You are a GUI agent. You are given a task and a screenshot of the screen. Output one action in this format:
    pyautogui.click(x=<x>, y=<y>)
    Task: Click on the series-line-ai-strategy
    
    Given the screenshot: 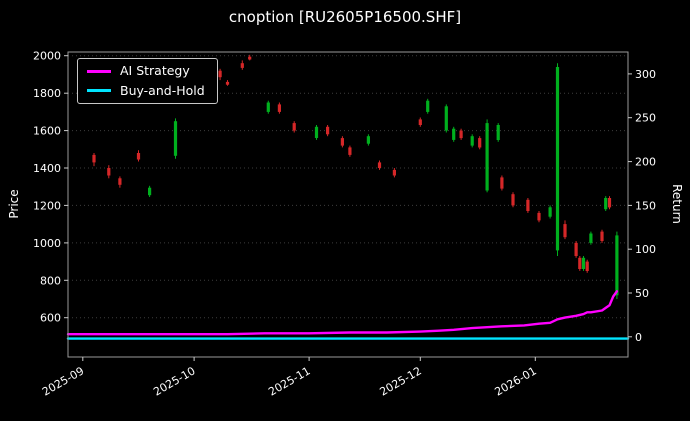 What is the action you would take?
    pyautogui.click(x=342, y=313)
    